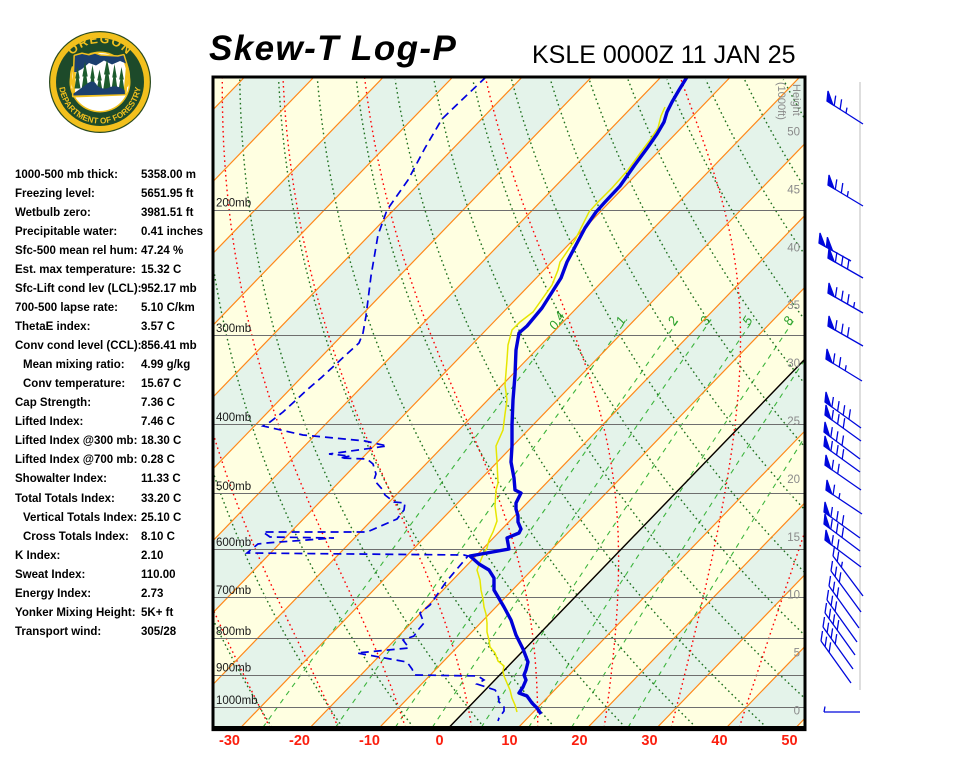 This screenshot has height=768, width=960. Describe the element at coordinates (797, 654) in the screenshot. I see `svg-text: 5` at that location.